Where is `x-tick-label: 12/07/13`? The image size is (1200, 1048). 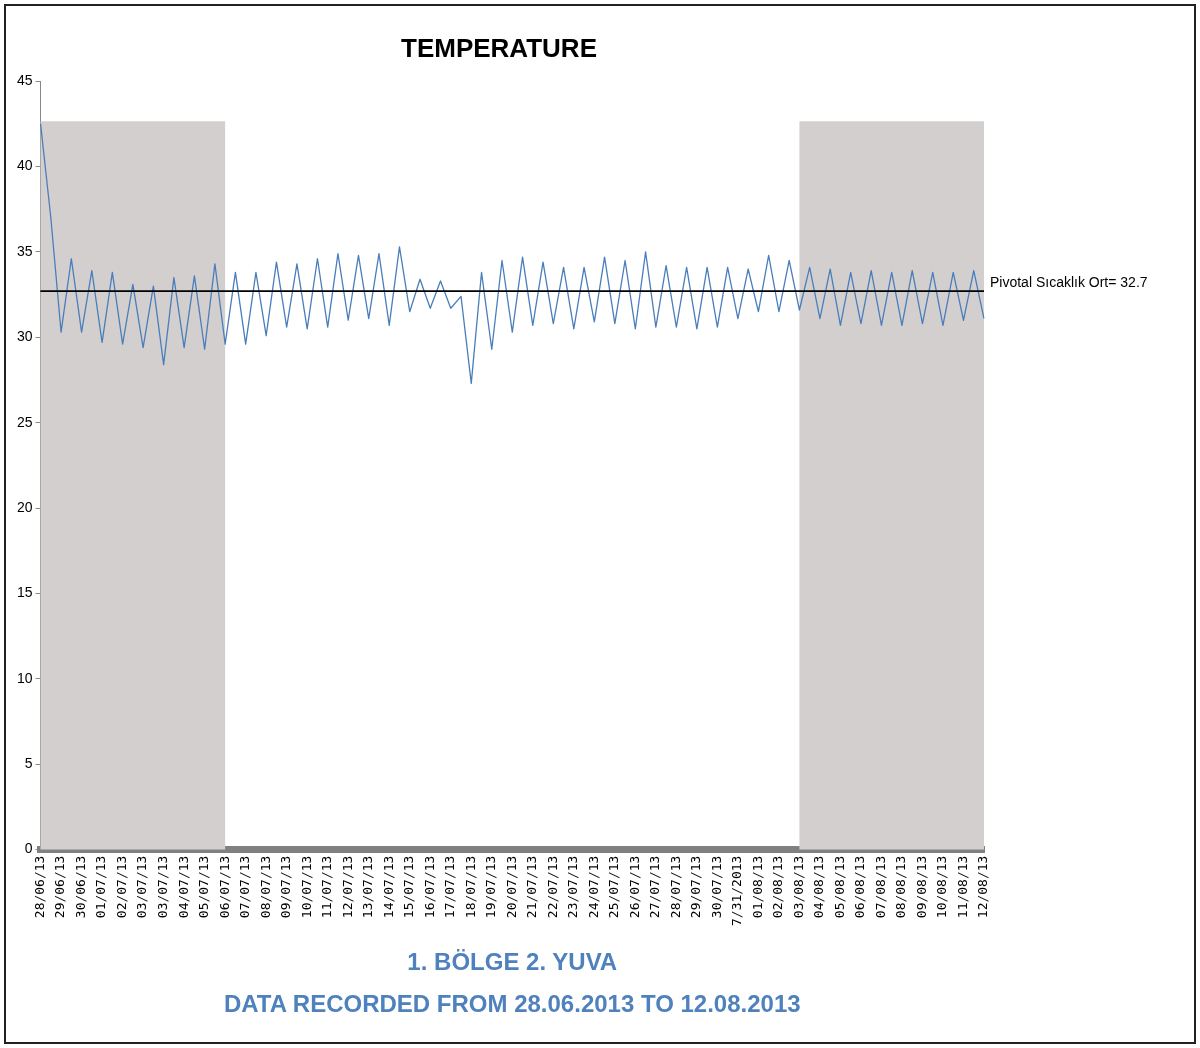 x-tick-label: 12/07/13 is located at coordinates (347, 887).